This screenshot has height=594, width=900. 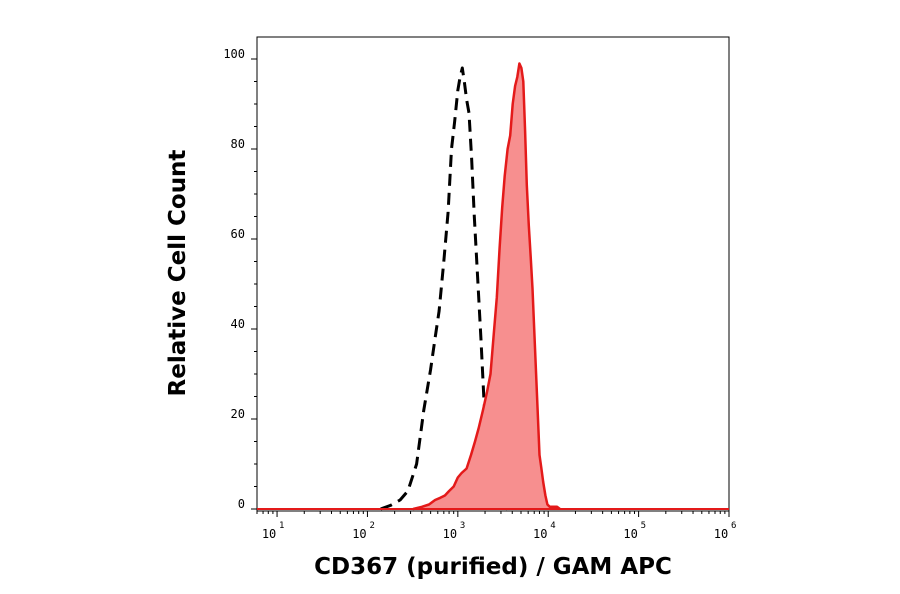 I want to click on series-line, so click(x=486, y=286).